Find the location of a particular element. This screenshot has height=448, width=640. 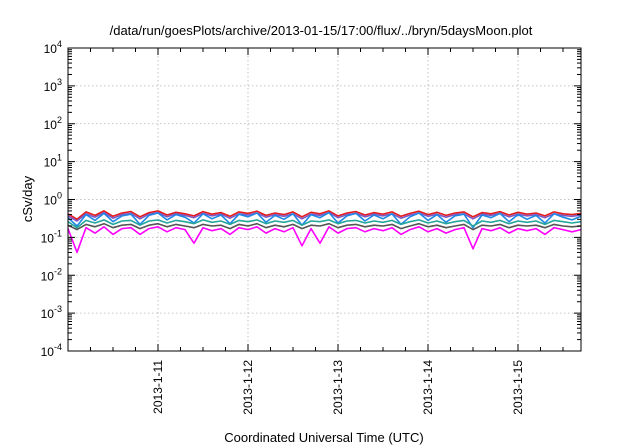

series-layer is located at coordinates (324, 232).